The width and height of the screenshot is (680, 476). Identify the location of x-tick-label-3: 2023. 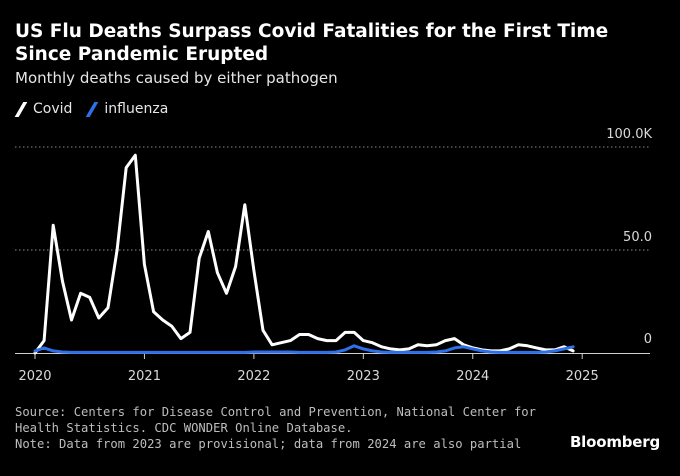
(363, 376).